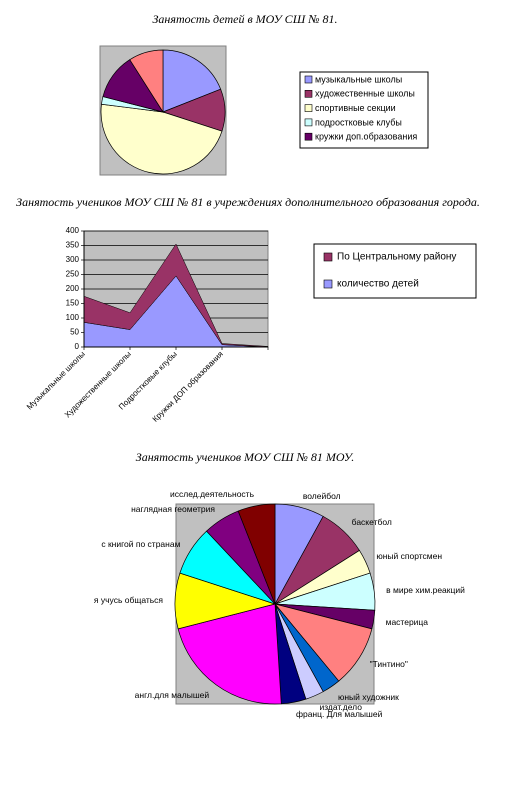 The height and width of the screenshot is (805, 524). Describe the element at coordinates (355, 108) in the screenshot. I see `legend-label: спортивные секции` at that location.